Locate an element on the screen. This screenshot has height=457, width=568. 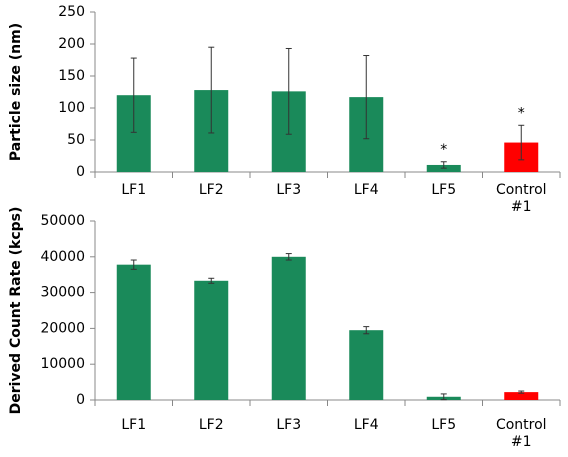
y-tick-label: 40000 is located at coordinates (62, 257).